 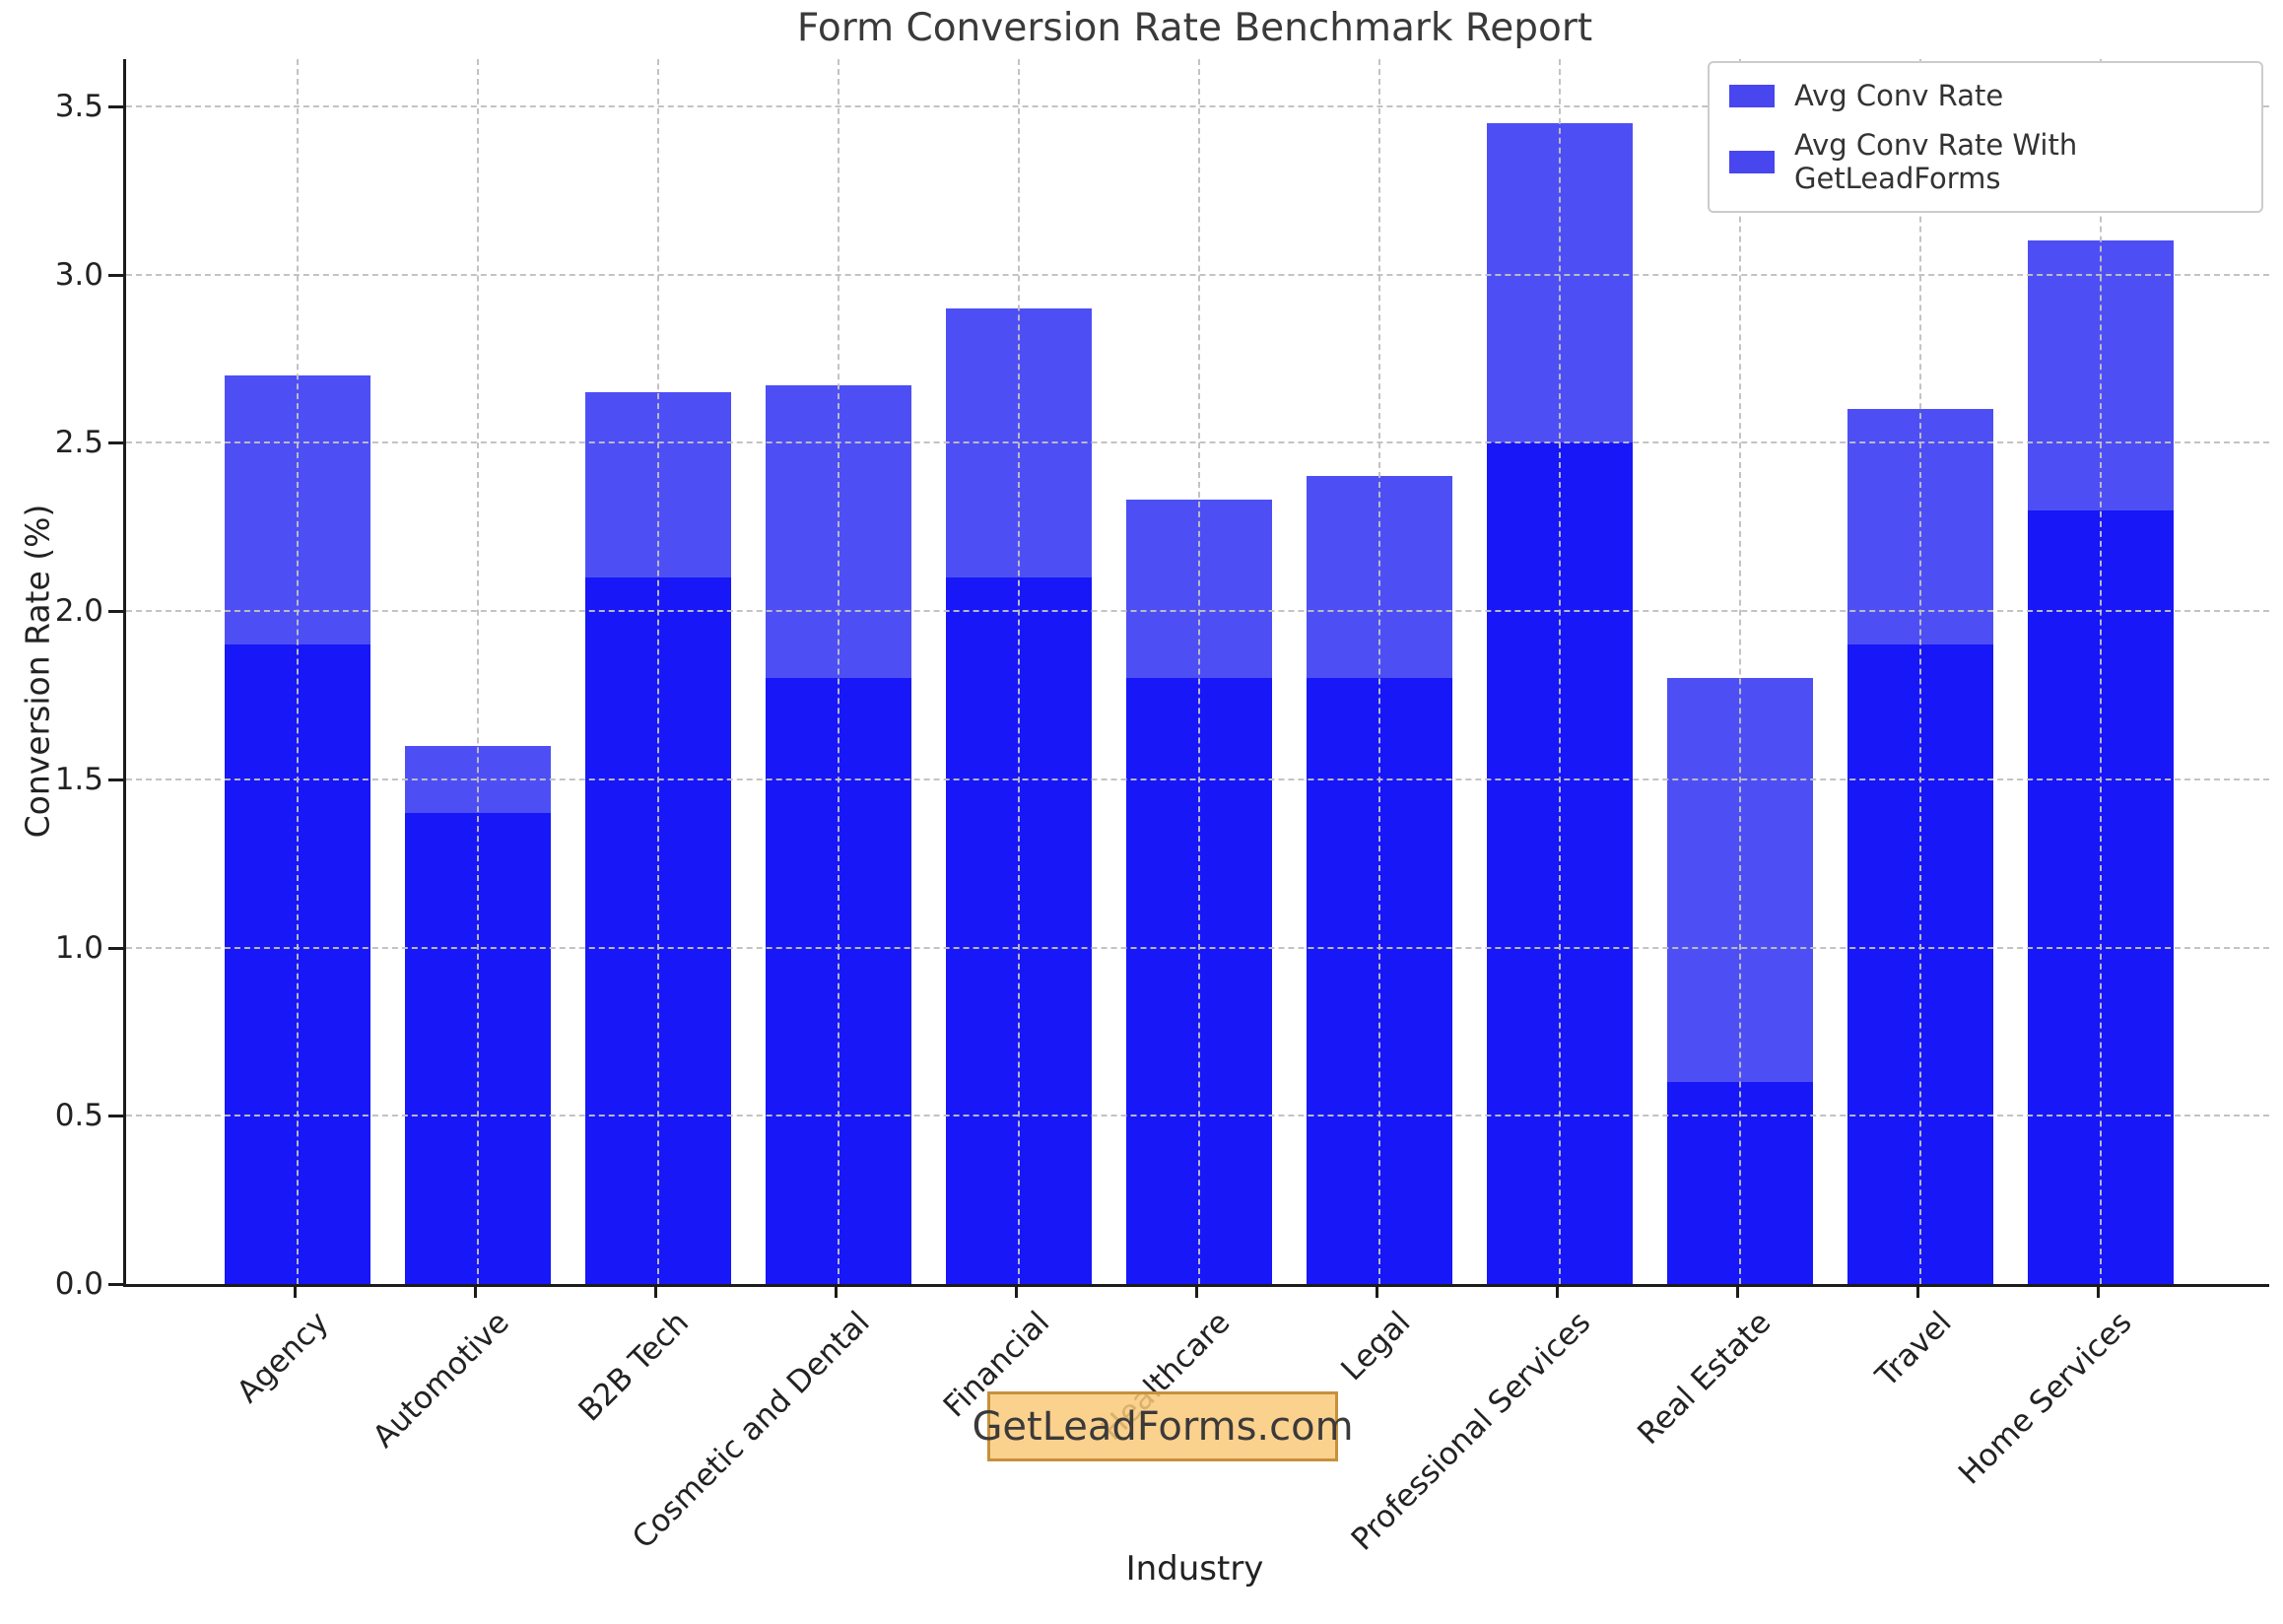 I want to click on legend-item: Avg Conv Rate, so click(x=1985, y=96).